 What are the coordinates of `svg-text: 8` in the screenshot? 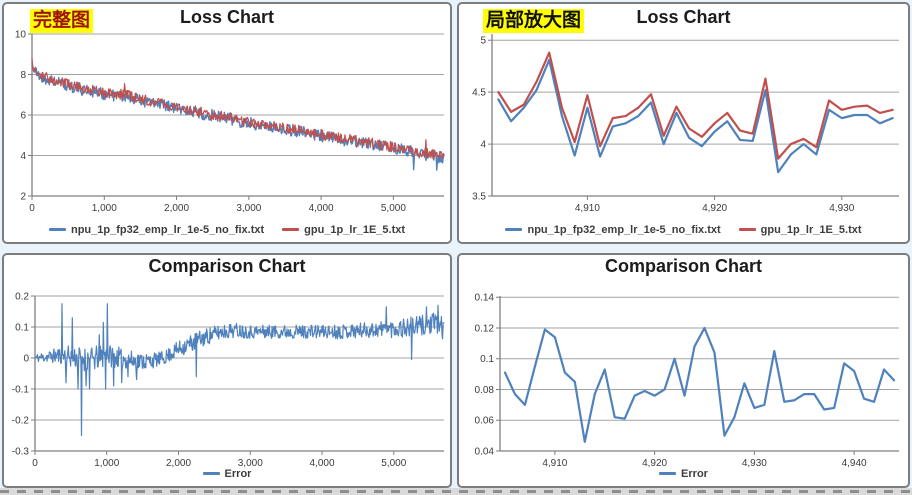 It's located at (23, 75).